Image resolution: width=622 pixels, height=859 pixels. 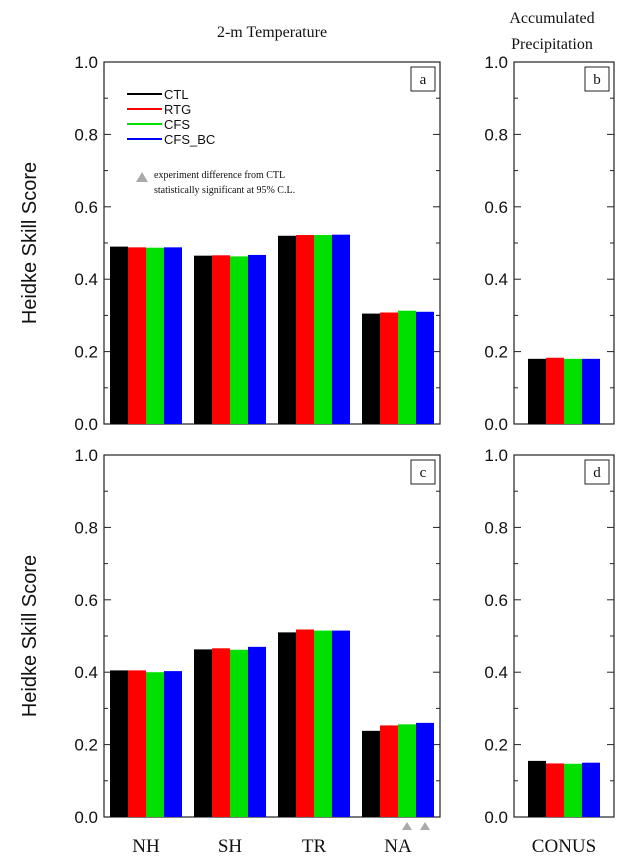 I want to click on panel-a-ytick-label: 0.0, so click(x=86, y=424).